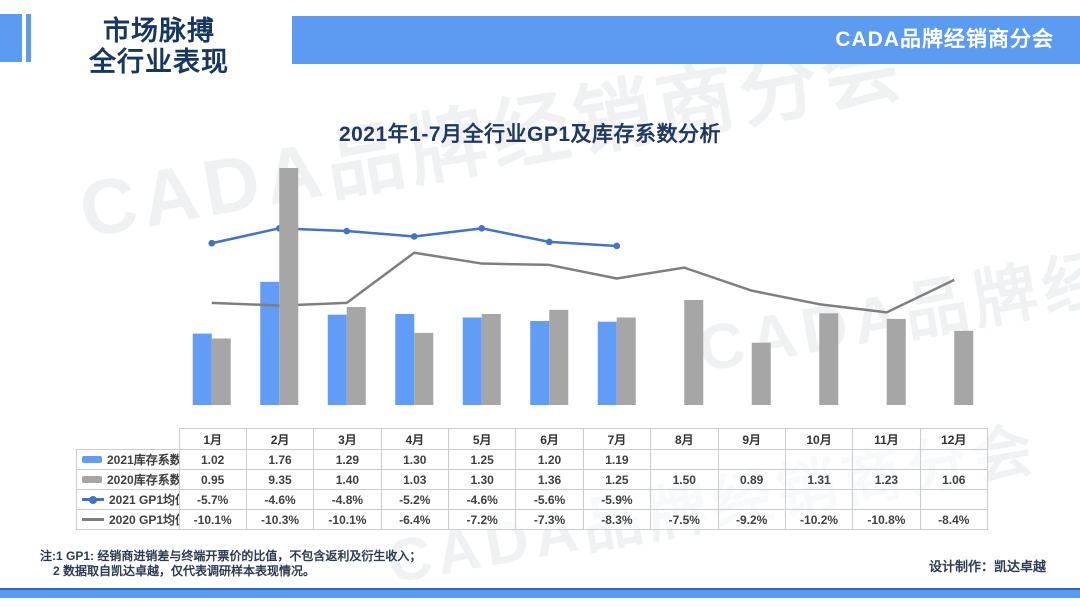 The image size is (1080, 607). I want to click on value-cell: -8.3%, so click(617, 519).